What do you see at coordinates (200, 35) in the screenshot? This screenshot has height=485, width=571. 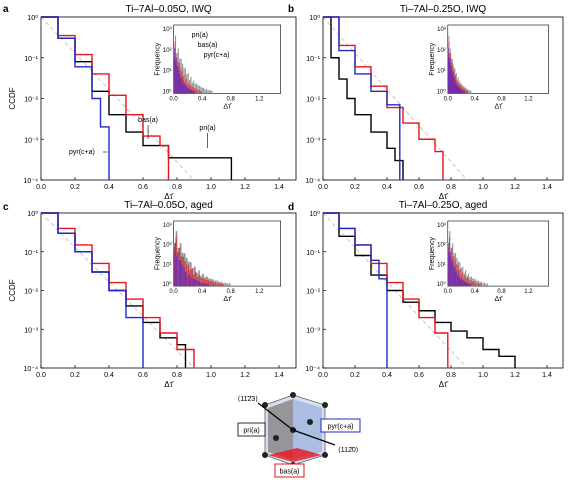 I see `inset-legend-label: pri(a)` at bounding box center [200, 35].